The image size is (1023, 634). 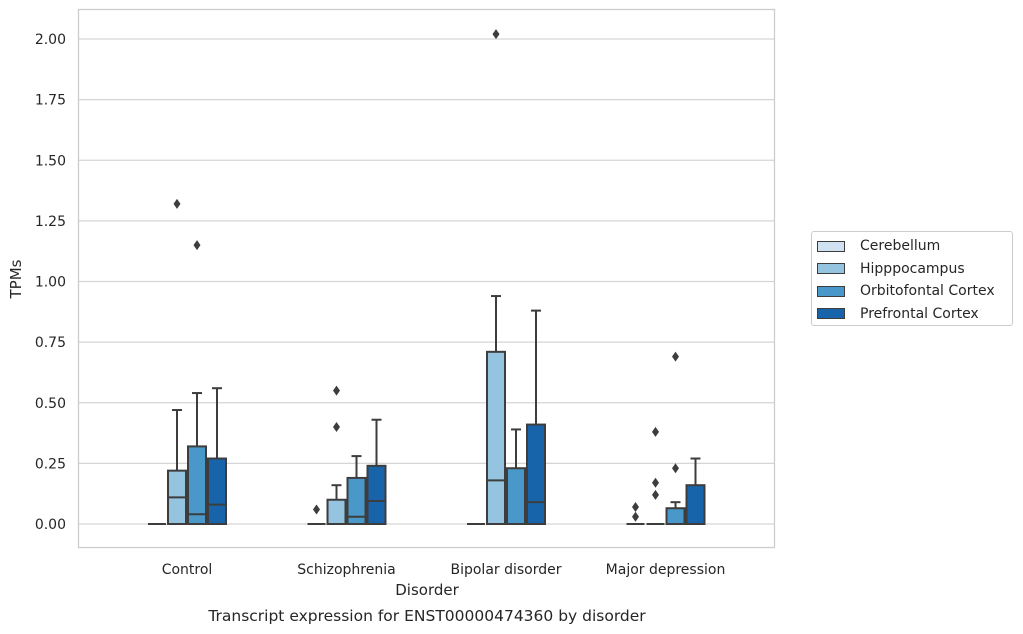 I want to click on x-tick-label: Control, so click(x=187, y=570).